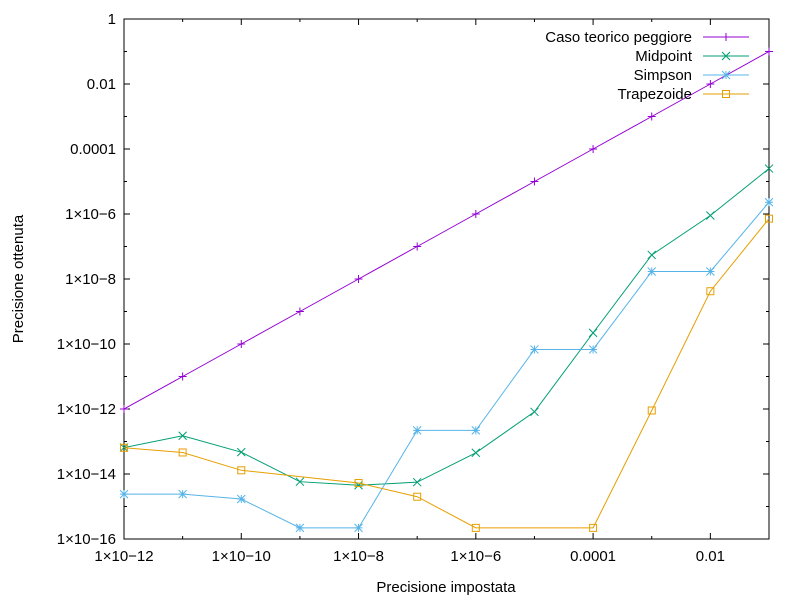 Image resolution: width=800 pixels, height=600 pixels. Describe the element at coordinates (446, 587) in the screenshot. I see `x-axis-title: Precisione impostata` at that location.